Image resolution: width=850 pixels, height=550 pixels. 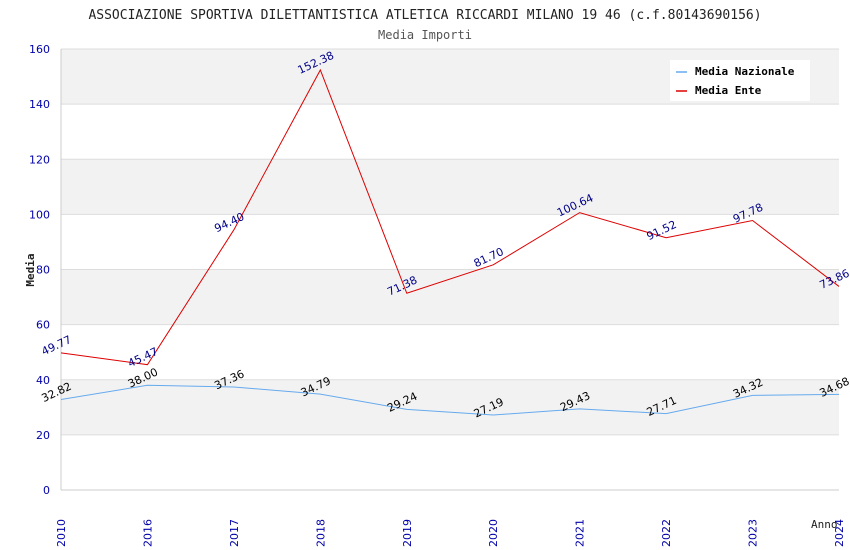 What do you see at coordinates (450, 400) in the screenshot?
I see `series-line-media-nazionale` at bounding box center [450, 400].